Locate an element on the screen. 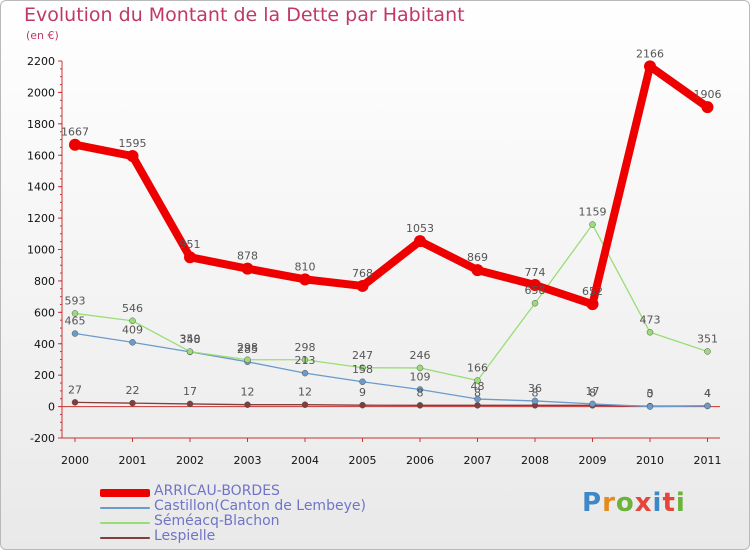 This screenshot has height=550, width=750. y-tick-label: 600 is located at coordinates (44, 312).